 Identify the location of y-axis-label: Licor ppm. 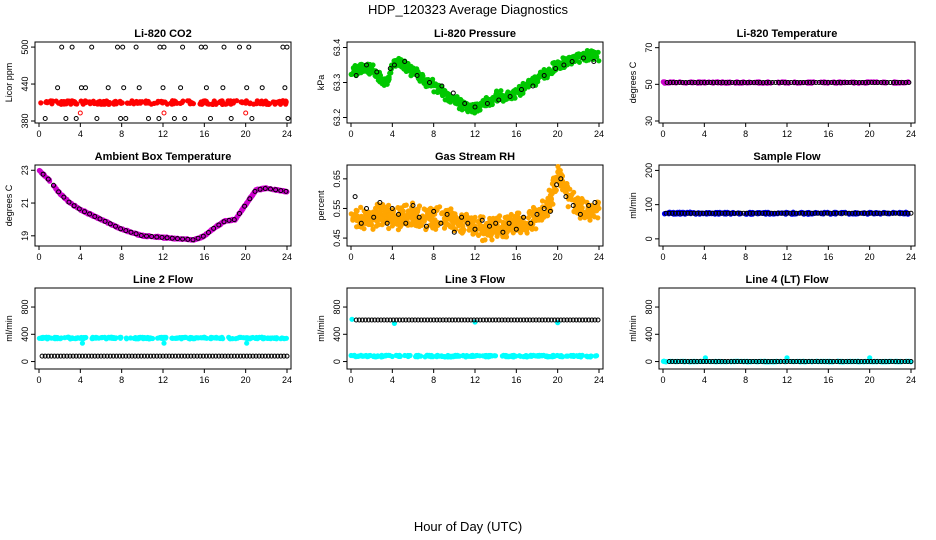
(9, 83).